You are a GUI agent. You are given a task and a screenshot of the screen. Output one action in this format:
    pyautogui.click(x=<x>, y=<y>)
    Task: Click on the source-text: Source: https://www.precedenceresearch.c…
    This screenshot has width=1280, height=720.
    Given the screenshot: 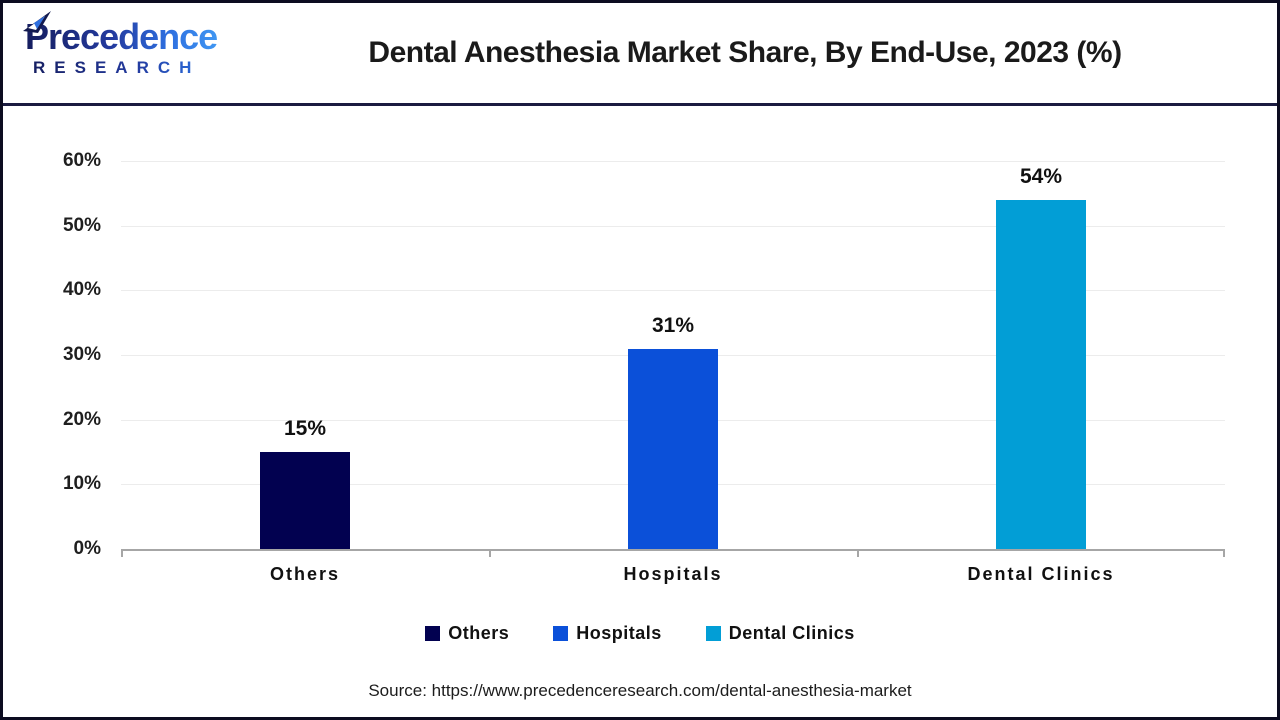 What is the action you would take?
    pyautogui.click(x=640, y=690)
    